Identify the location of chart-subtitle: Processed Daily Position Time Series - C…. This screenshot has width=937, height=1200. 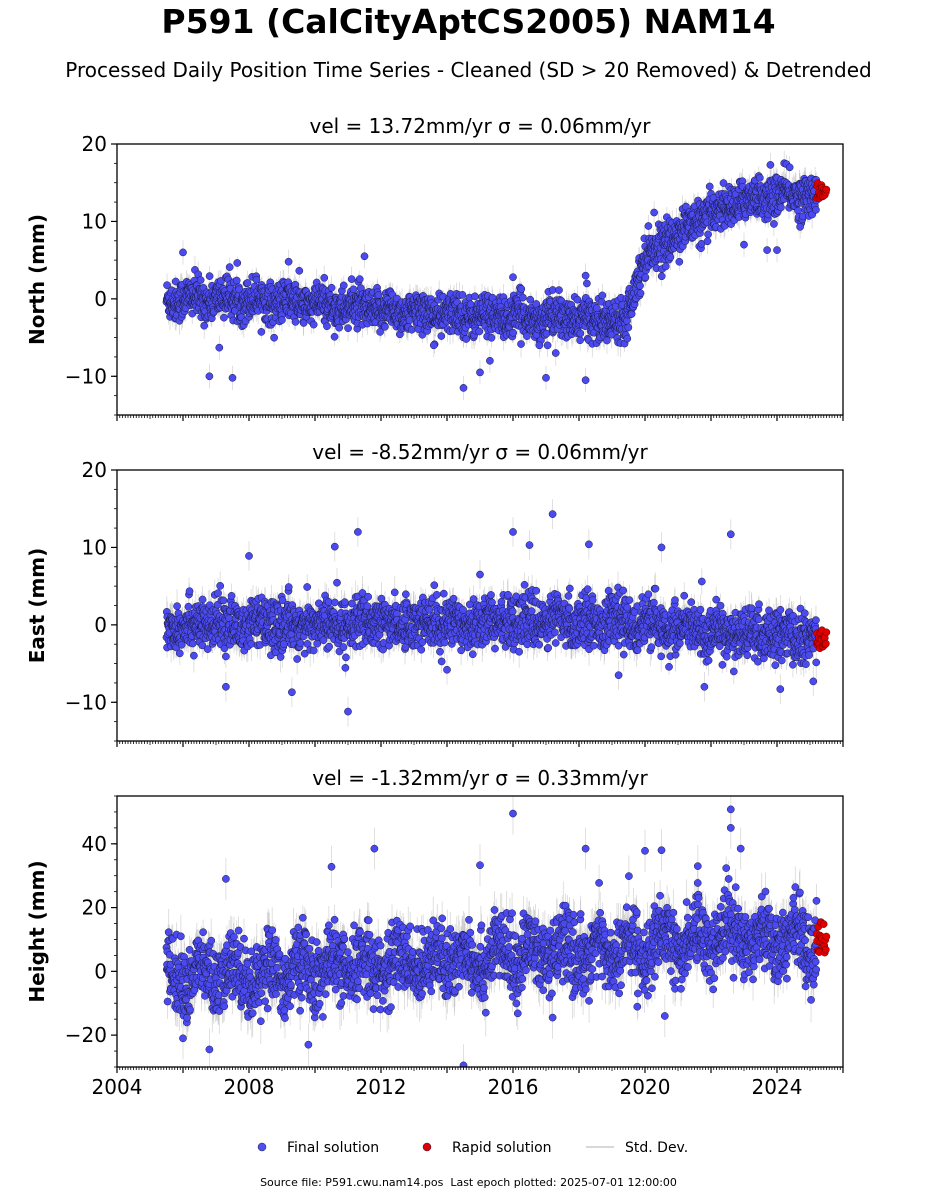
(468, 70).